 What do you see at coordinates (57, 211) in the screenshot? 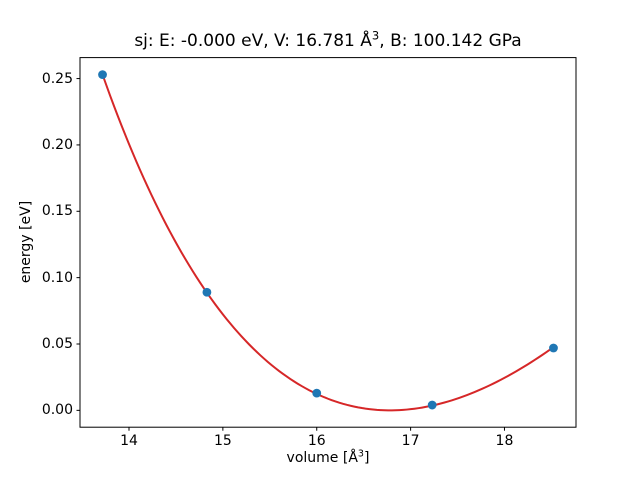
I see `y-tick-label: 0.15` at bounding box center [57, 211].